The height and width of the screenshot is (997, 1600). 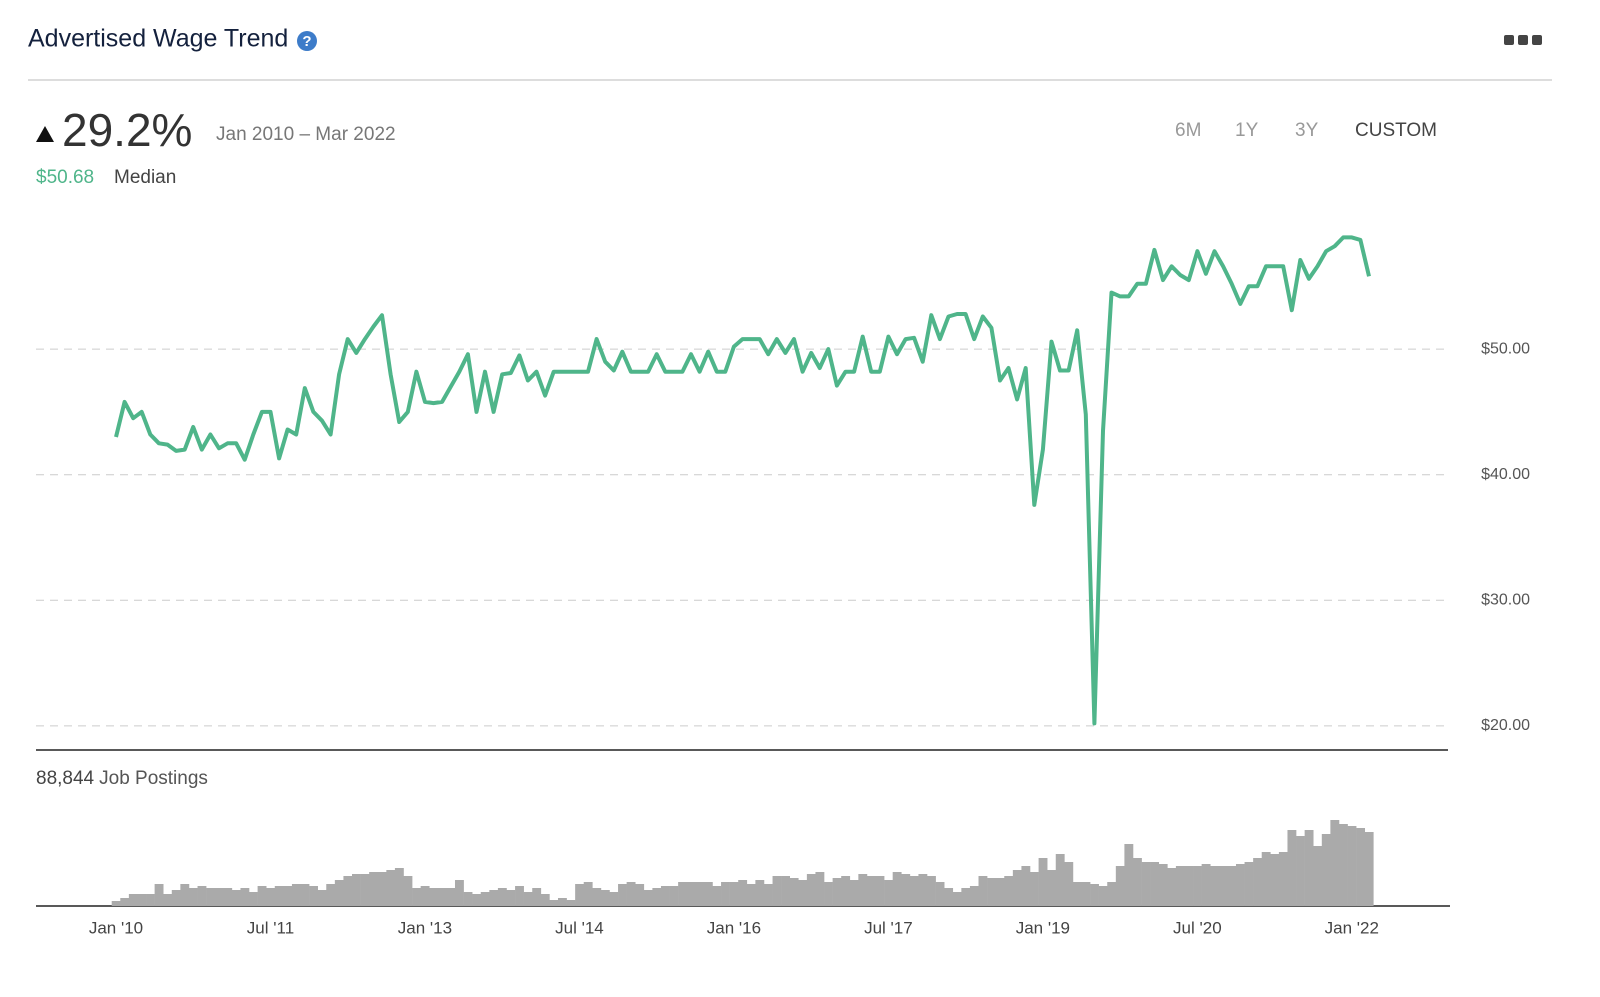 What do you see at coordinates (1188, 130) in the screenshot?
I see `range-button: 6M` at bounding box center [1188, 130].